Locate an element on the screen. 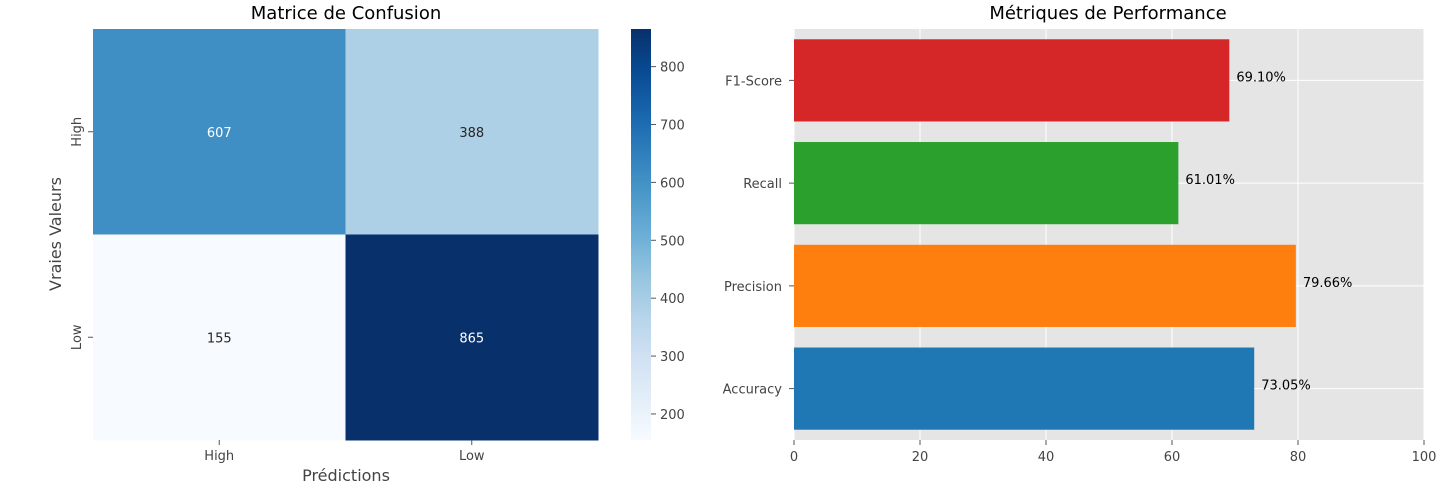 The width and height of the screenshot is (1441, 489). confusion-matrix-title: Matrice de Confusion is located at coordinates (346, 13).